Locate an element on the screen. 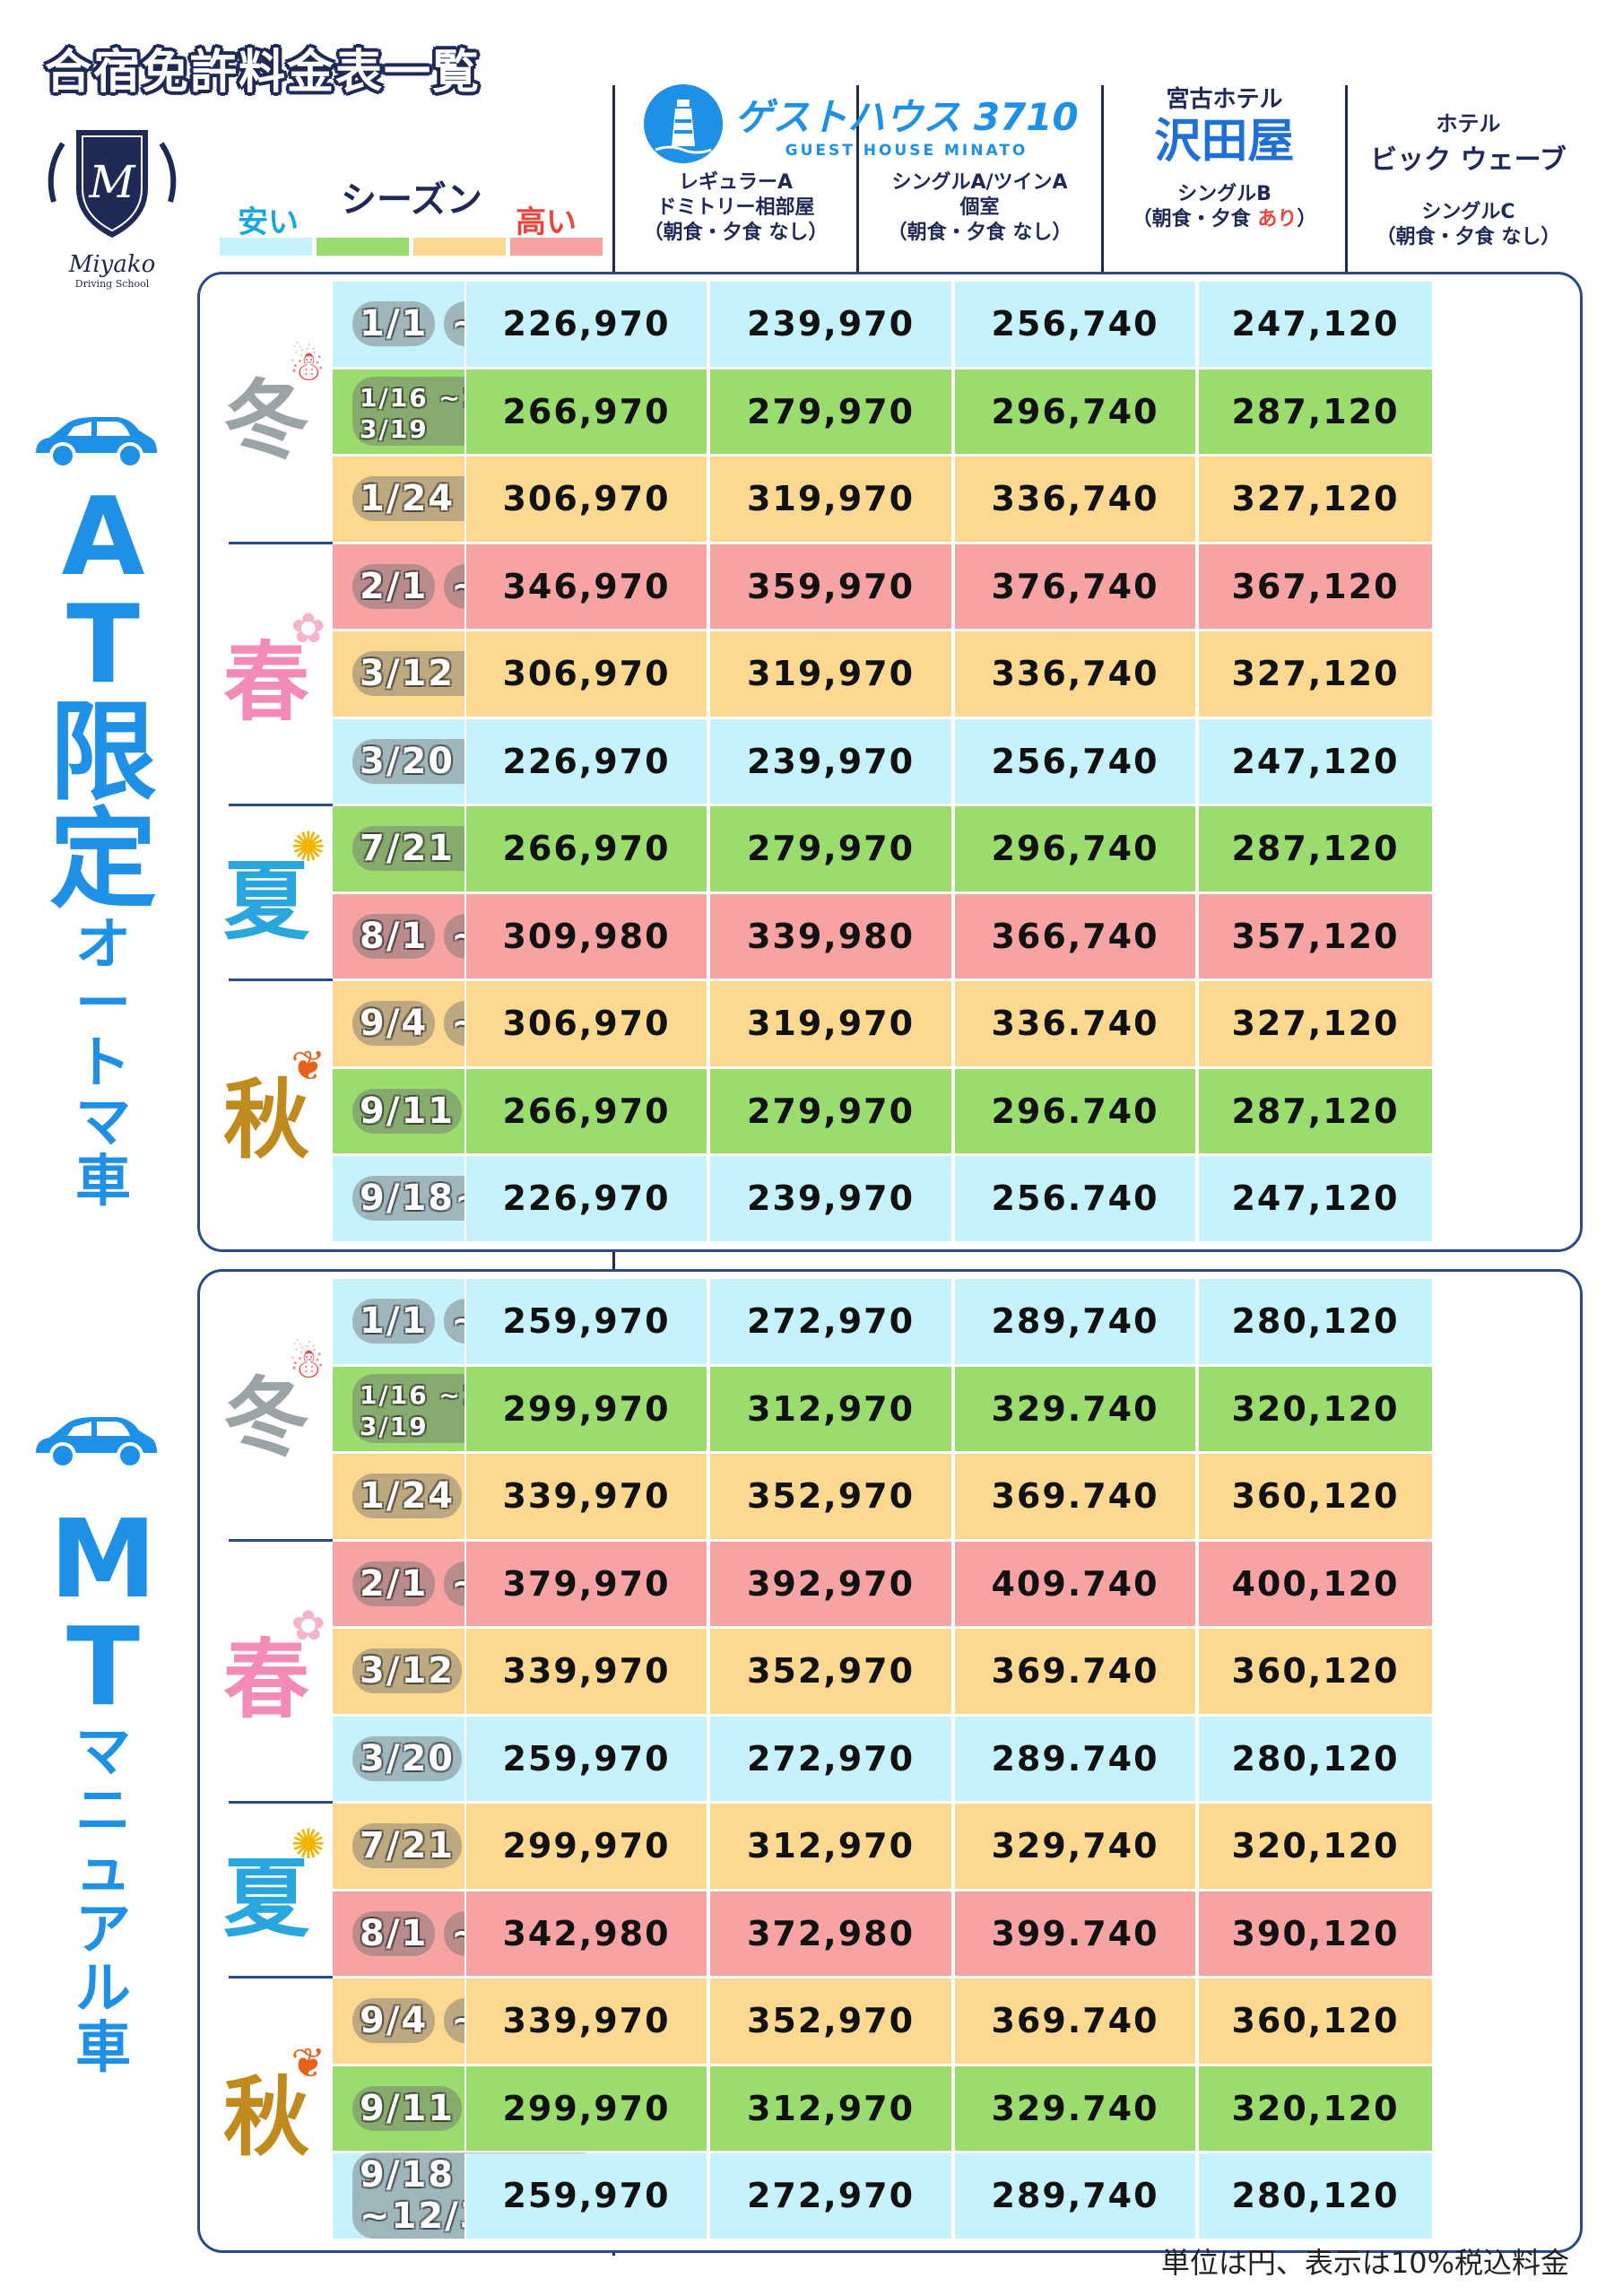  header-guesthouse: ゲストハウス 3710 GUEST HOUSE MINATO is located at coordinates (861, 175).